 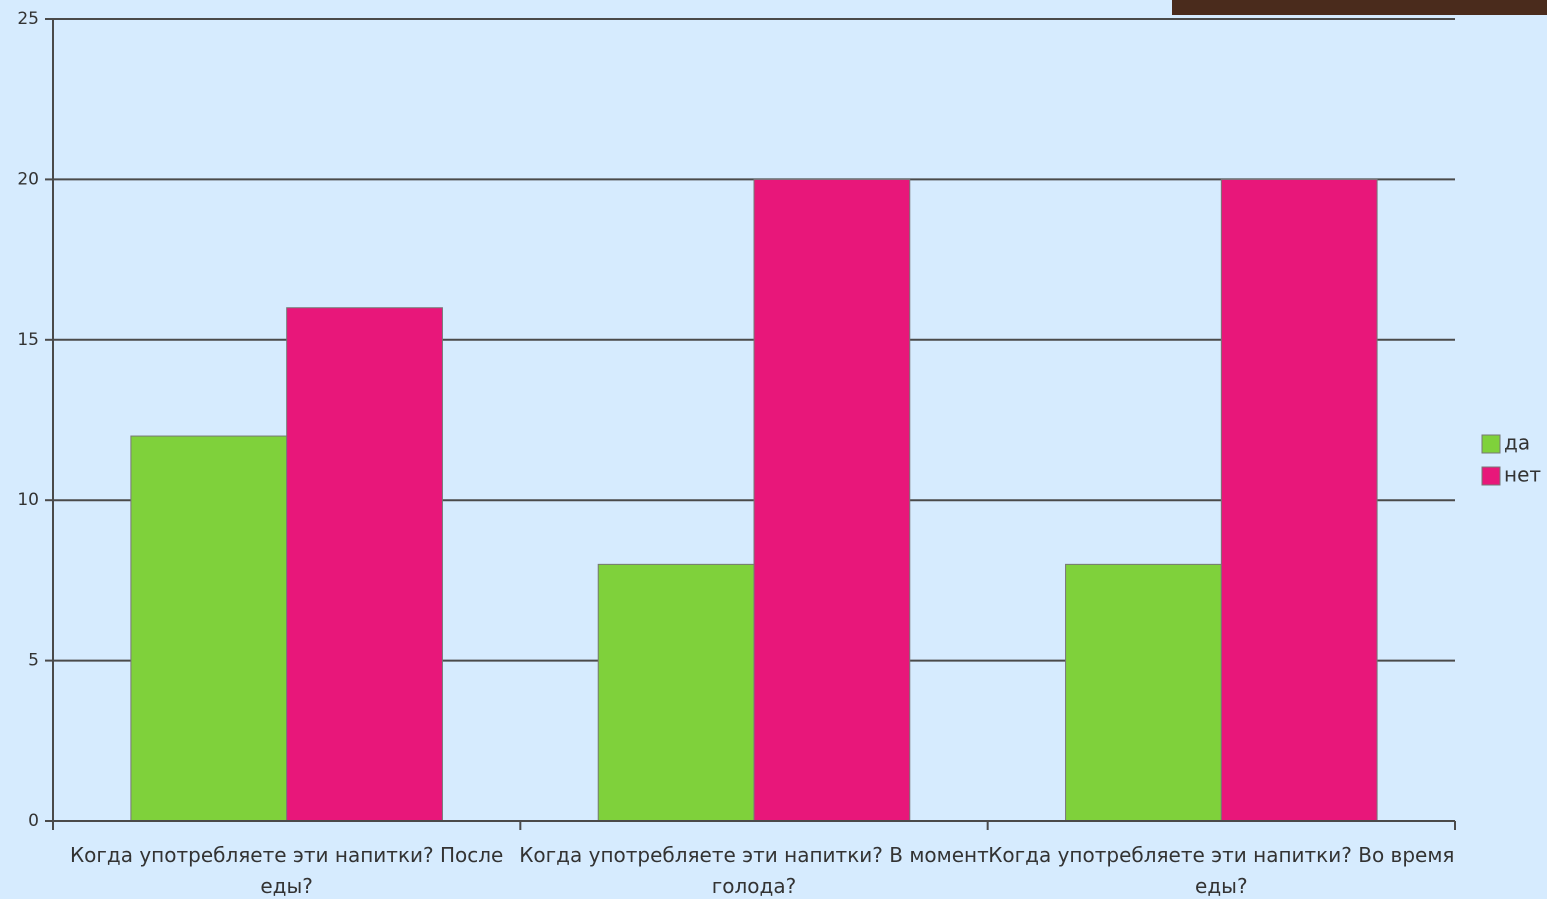 What do you see at coordinates (28, 340) in the screenshot?
I see `y-tick-label: 15` at bounding box center [28, 340].